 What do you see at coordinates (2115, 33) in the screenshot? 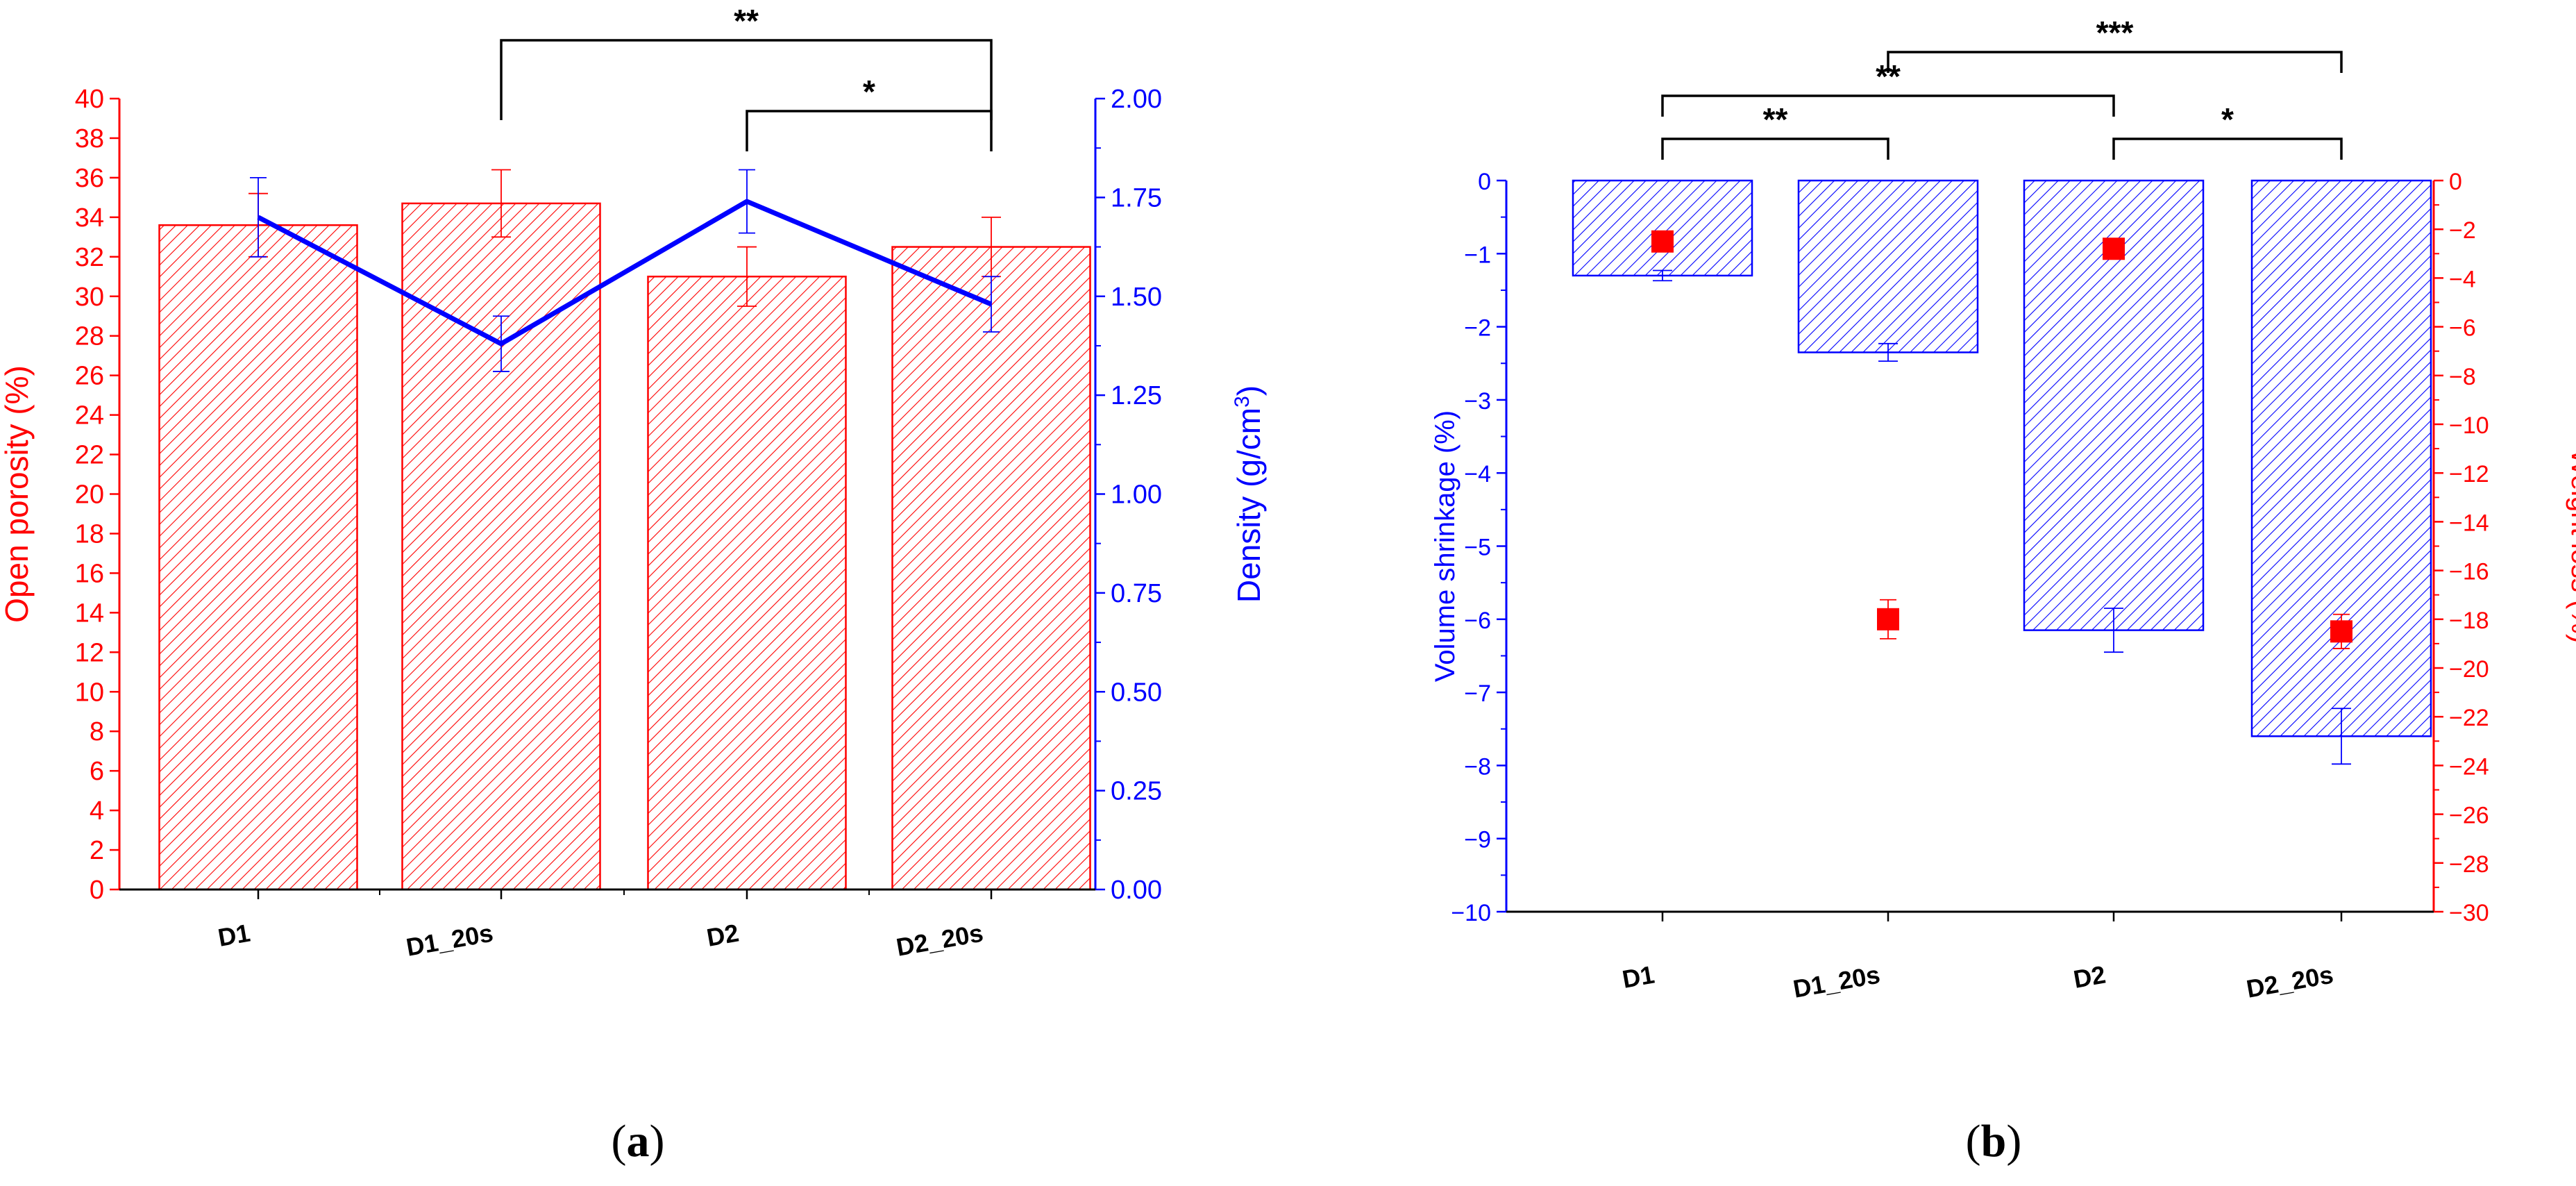
I see `significance-label: ***` at bounding box center [2115, 33].